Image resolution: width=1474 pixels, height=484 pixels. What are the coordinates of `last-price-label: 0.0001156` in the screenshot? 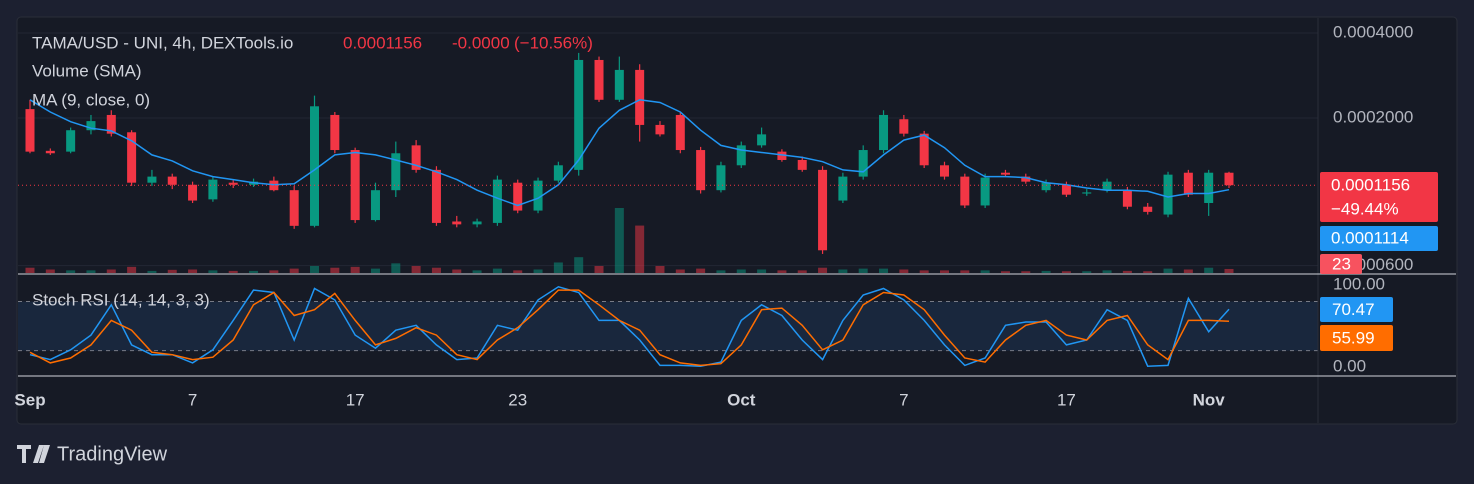 It's located at (1370, 184).